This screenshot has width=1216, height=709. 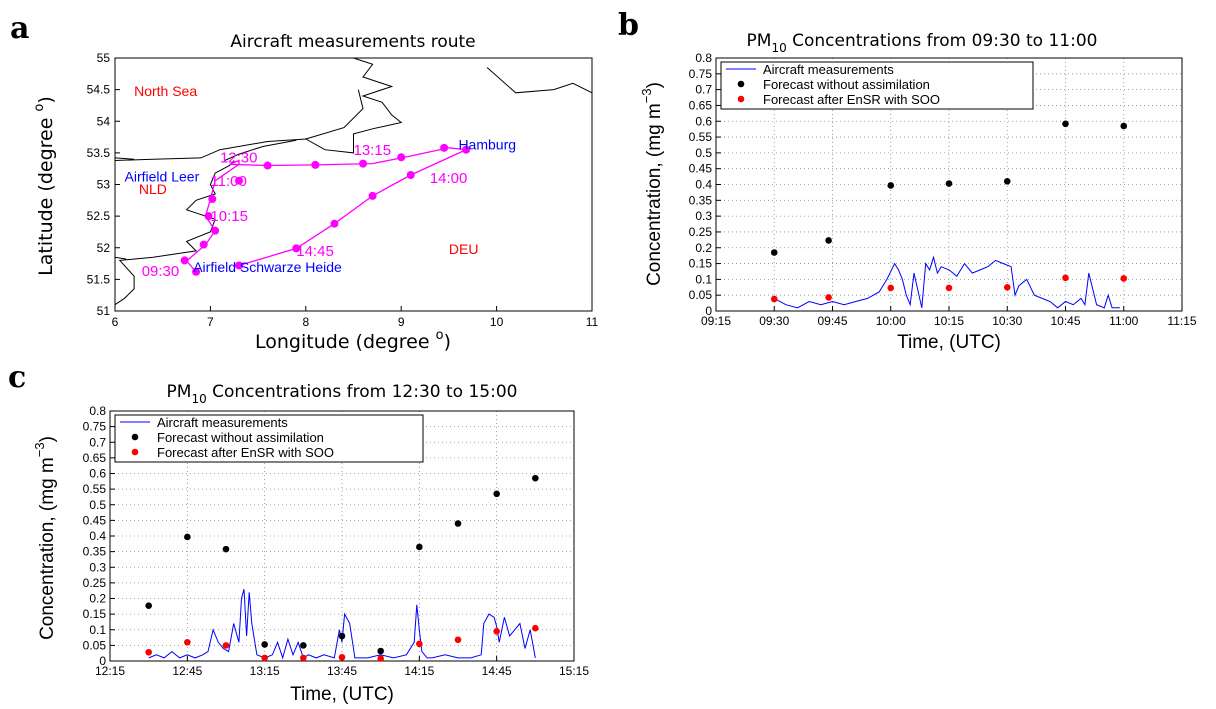 I want to click on map-frame, so click(x=353, y=184).